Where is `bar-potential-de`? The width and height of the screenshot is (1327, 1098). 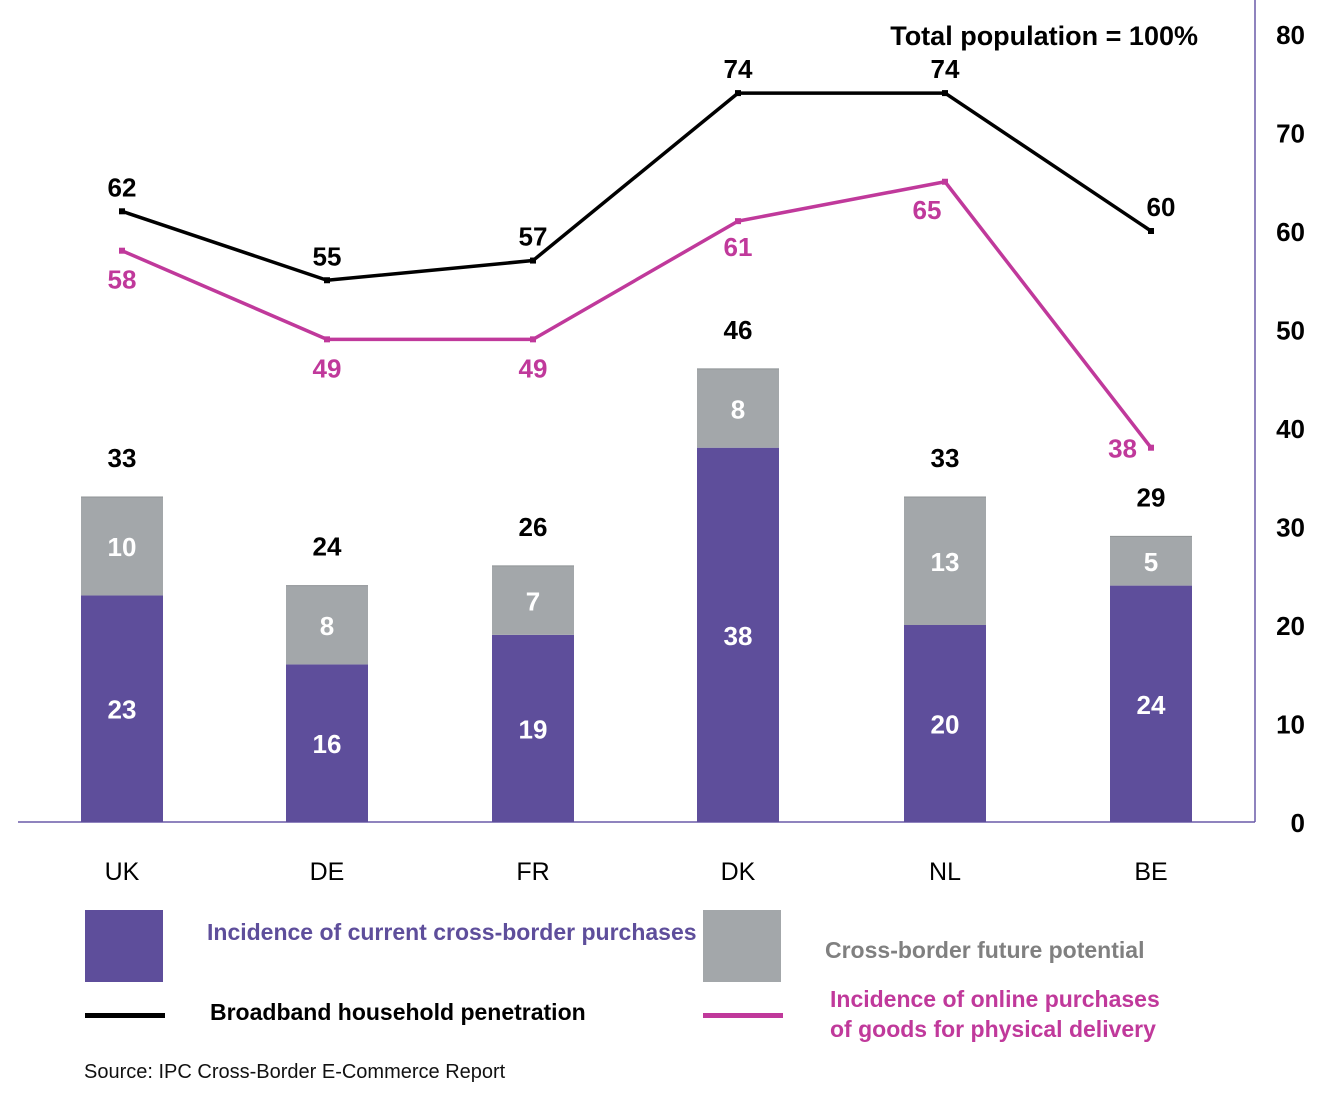 bar-potential-de is located at coordinates (327, 625).